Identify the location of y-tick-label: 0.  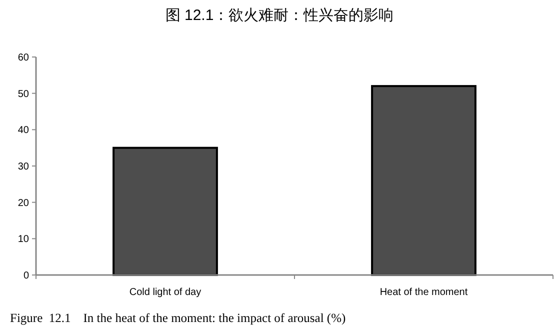
(26, 276).